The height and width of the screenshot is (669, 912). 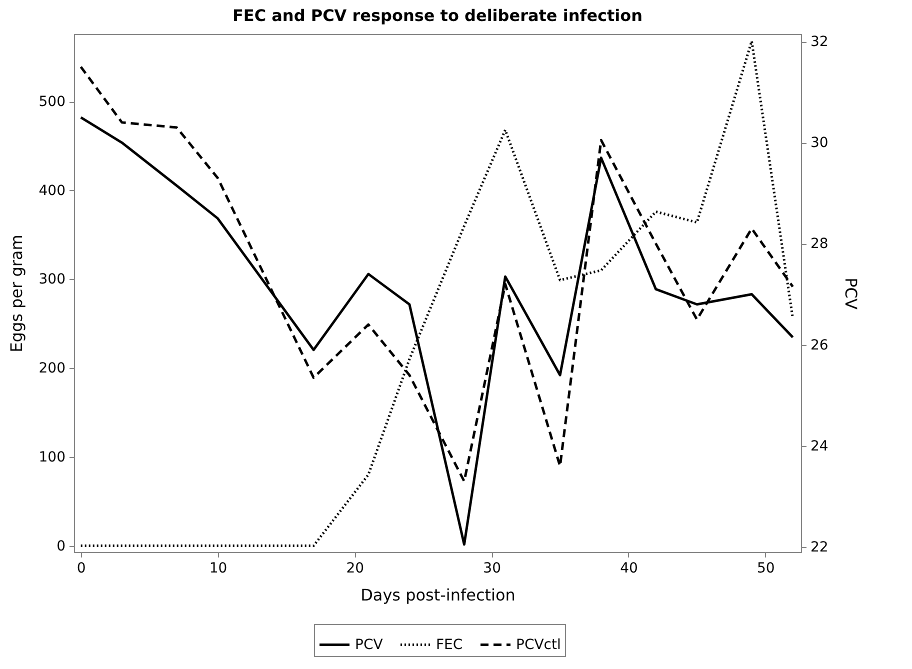 What do you see at coordinates (369, 644) in the screenshot?
I see `legend-label: PCV` at bounding box center [369, 644].